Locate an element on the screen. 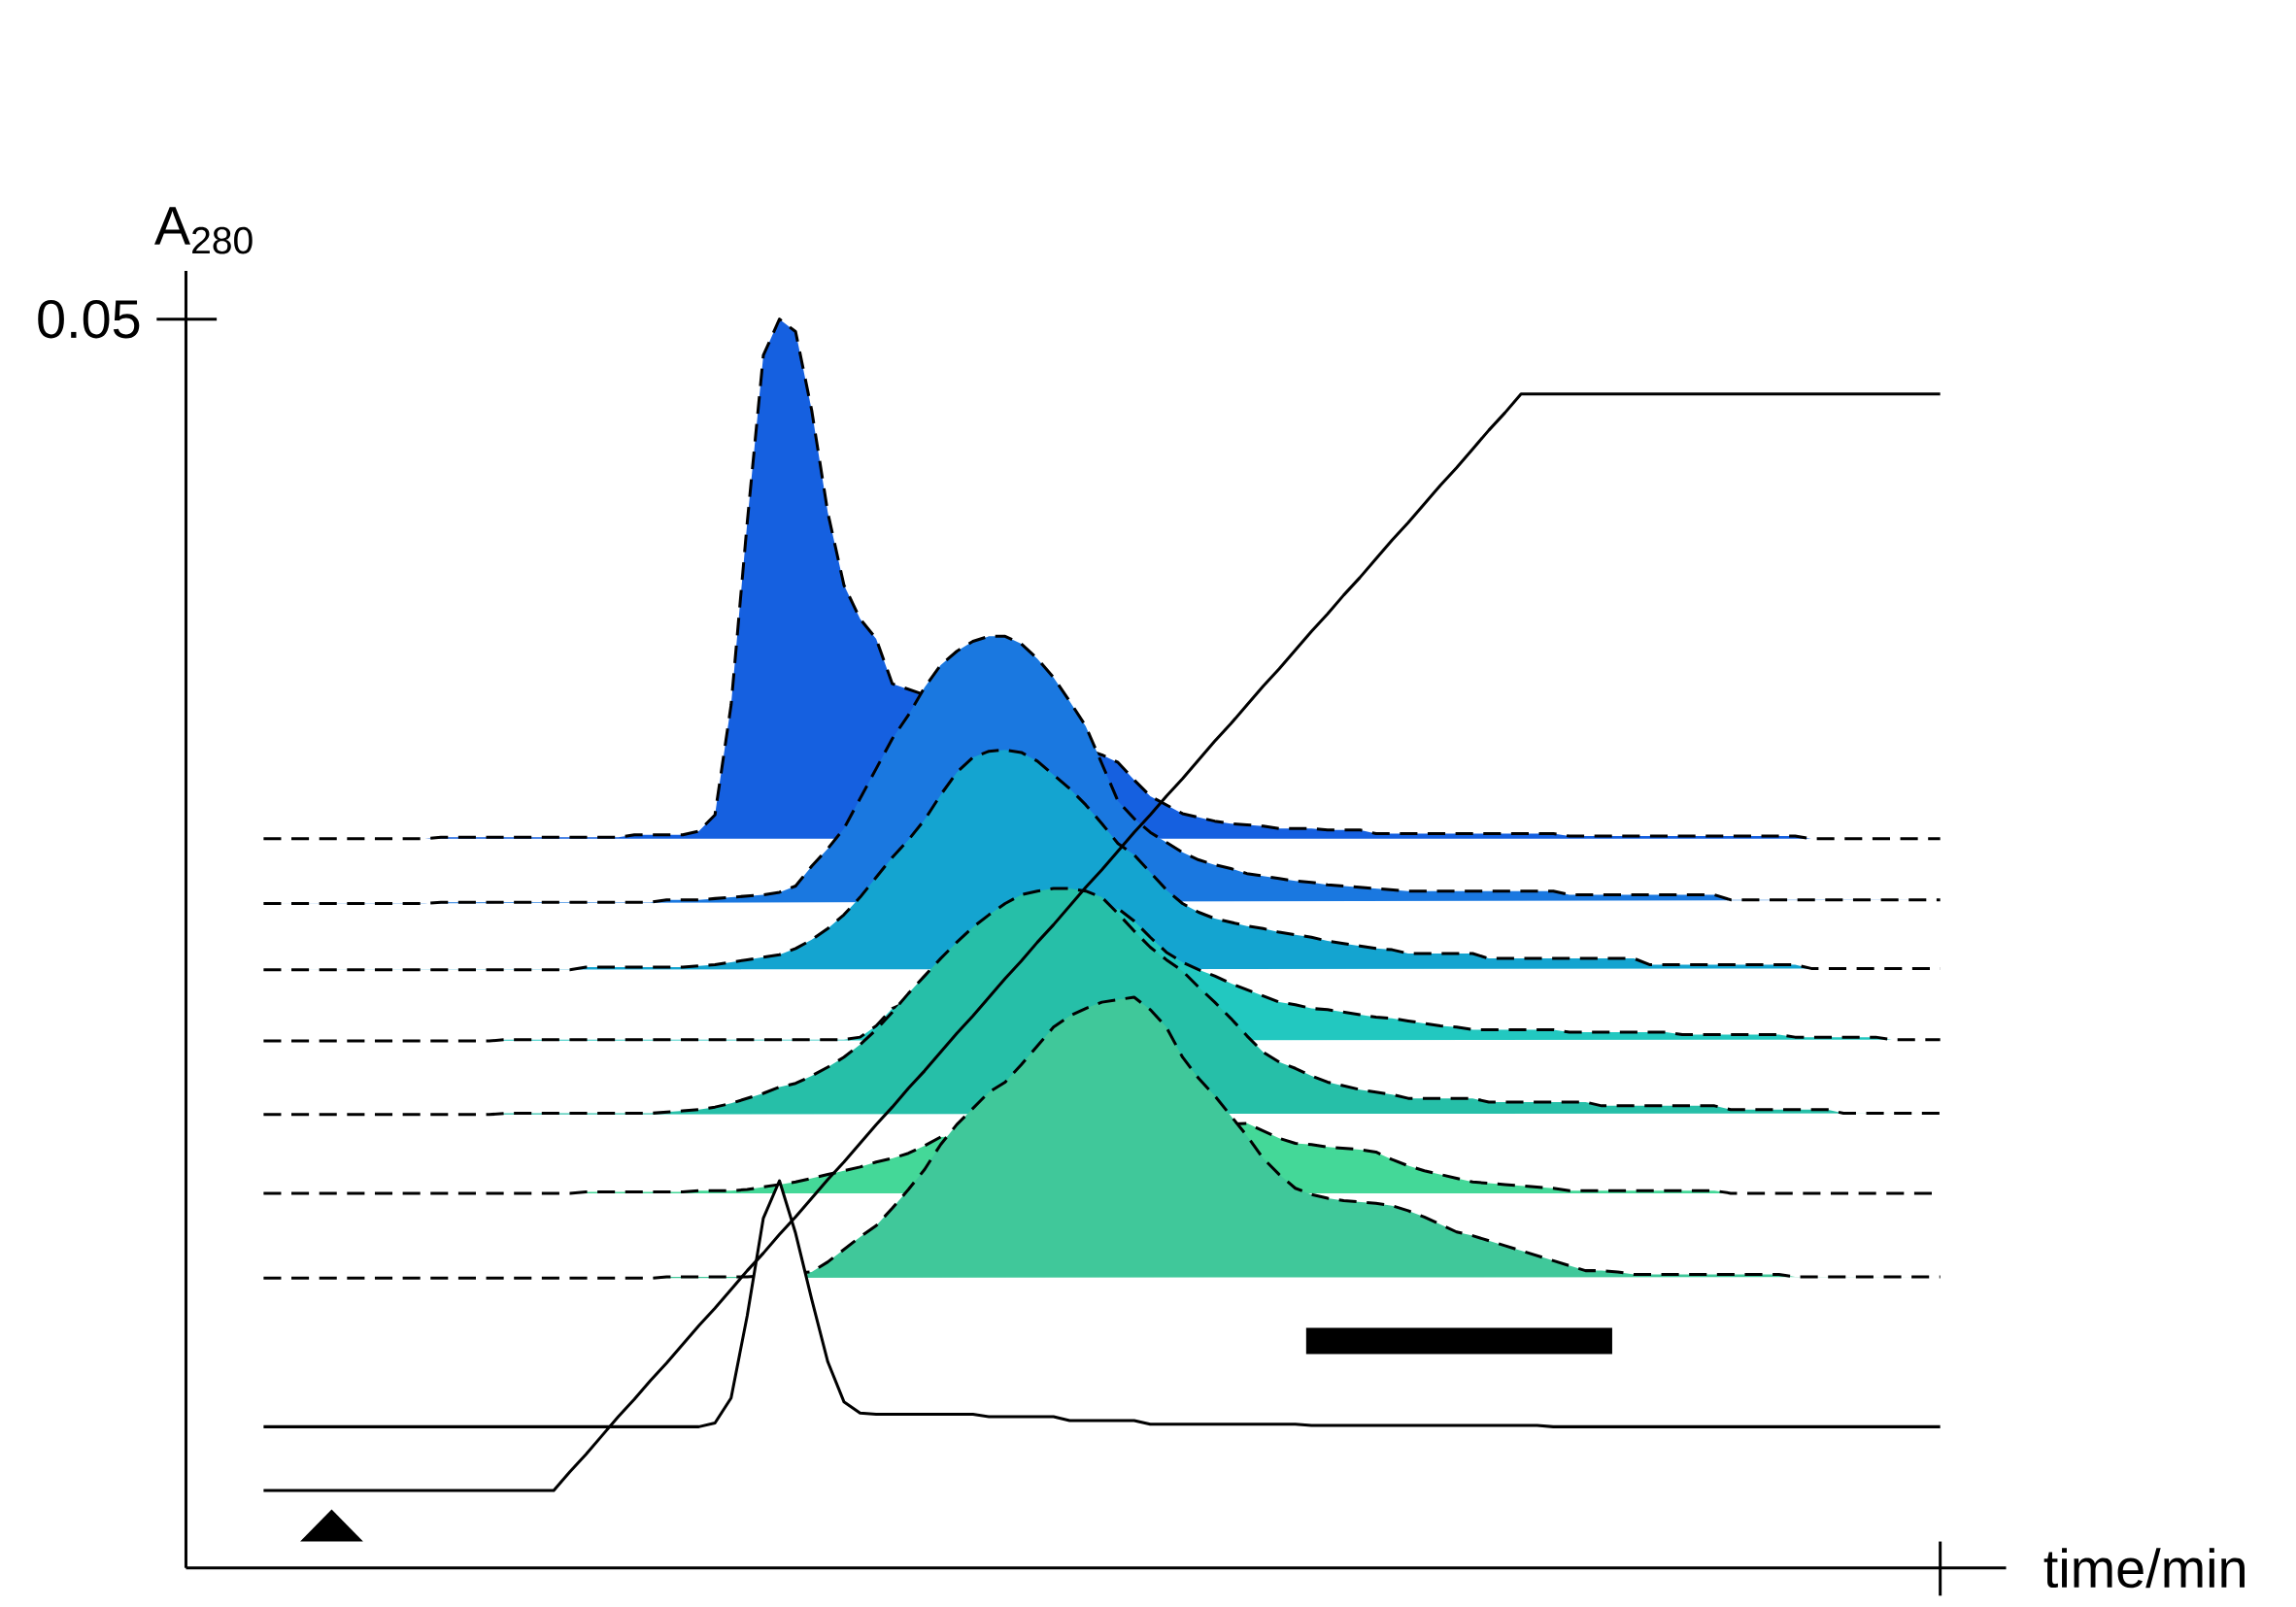 The width and height of the screenshot is (2296, 1607). text: 0.05 is located at coordinates (89, 319).